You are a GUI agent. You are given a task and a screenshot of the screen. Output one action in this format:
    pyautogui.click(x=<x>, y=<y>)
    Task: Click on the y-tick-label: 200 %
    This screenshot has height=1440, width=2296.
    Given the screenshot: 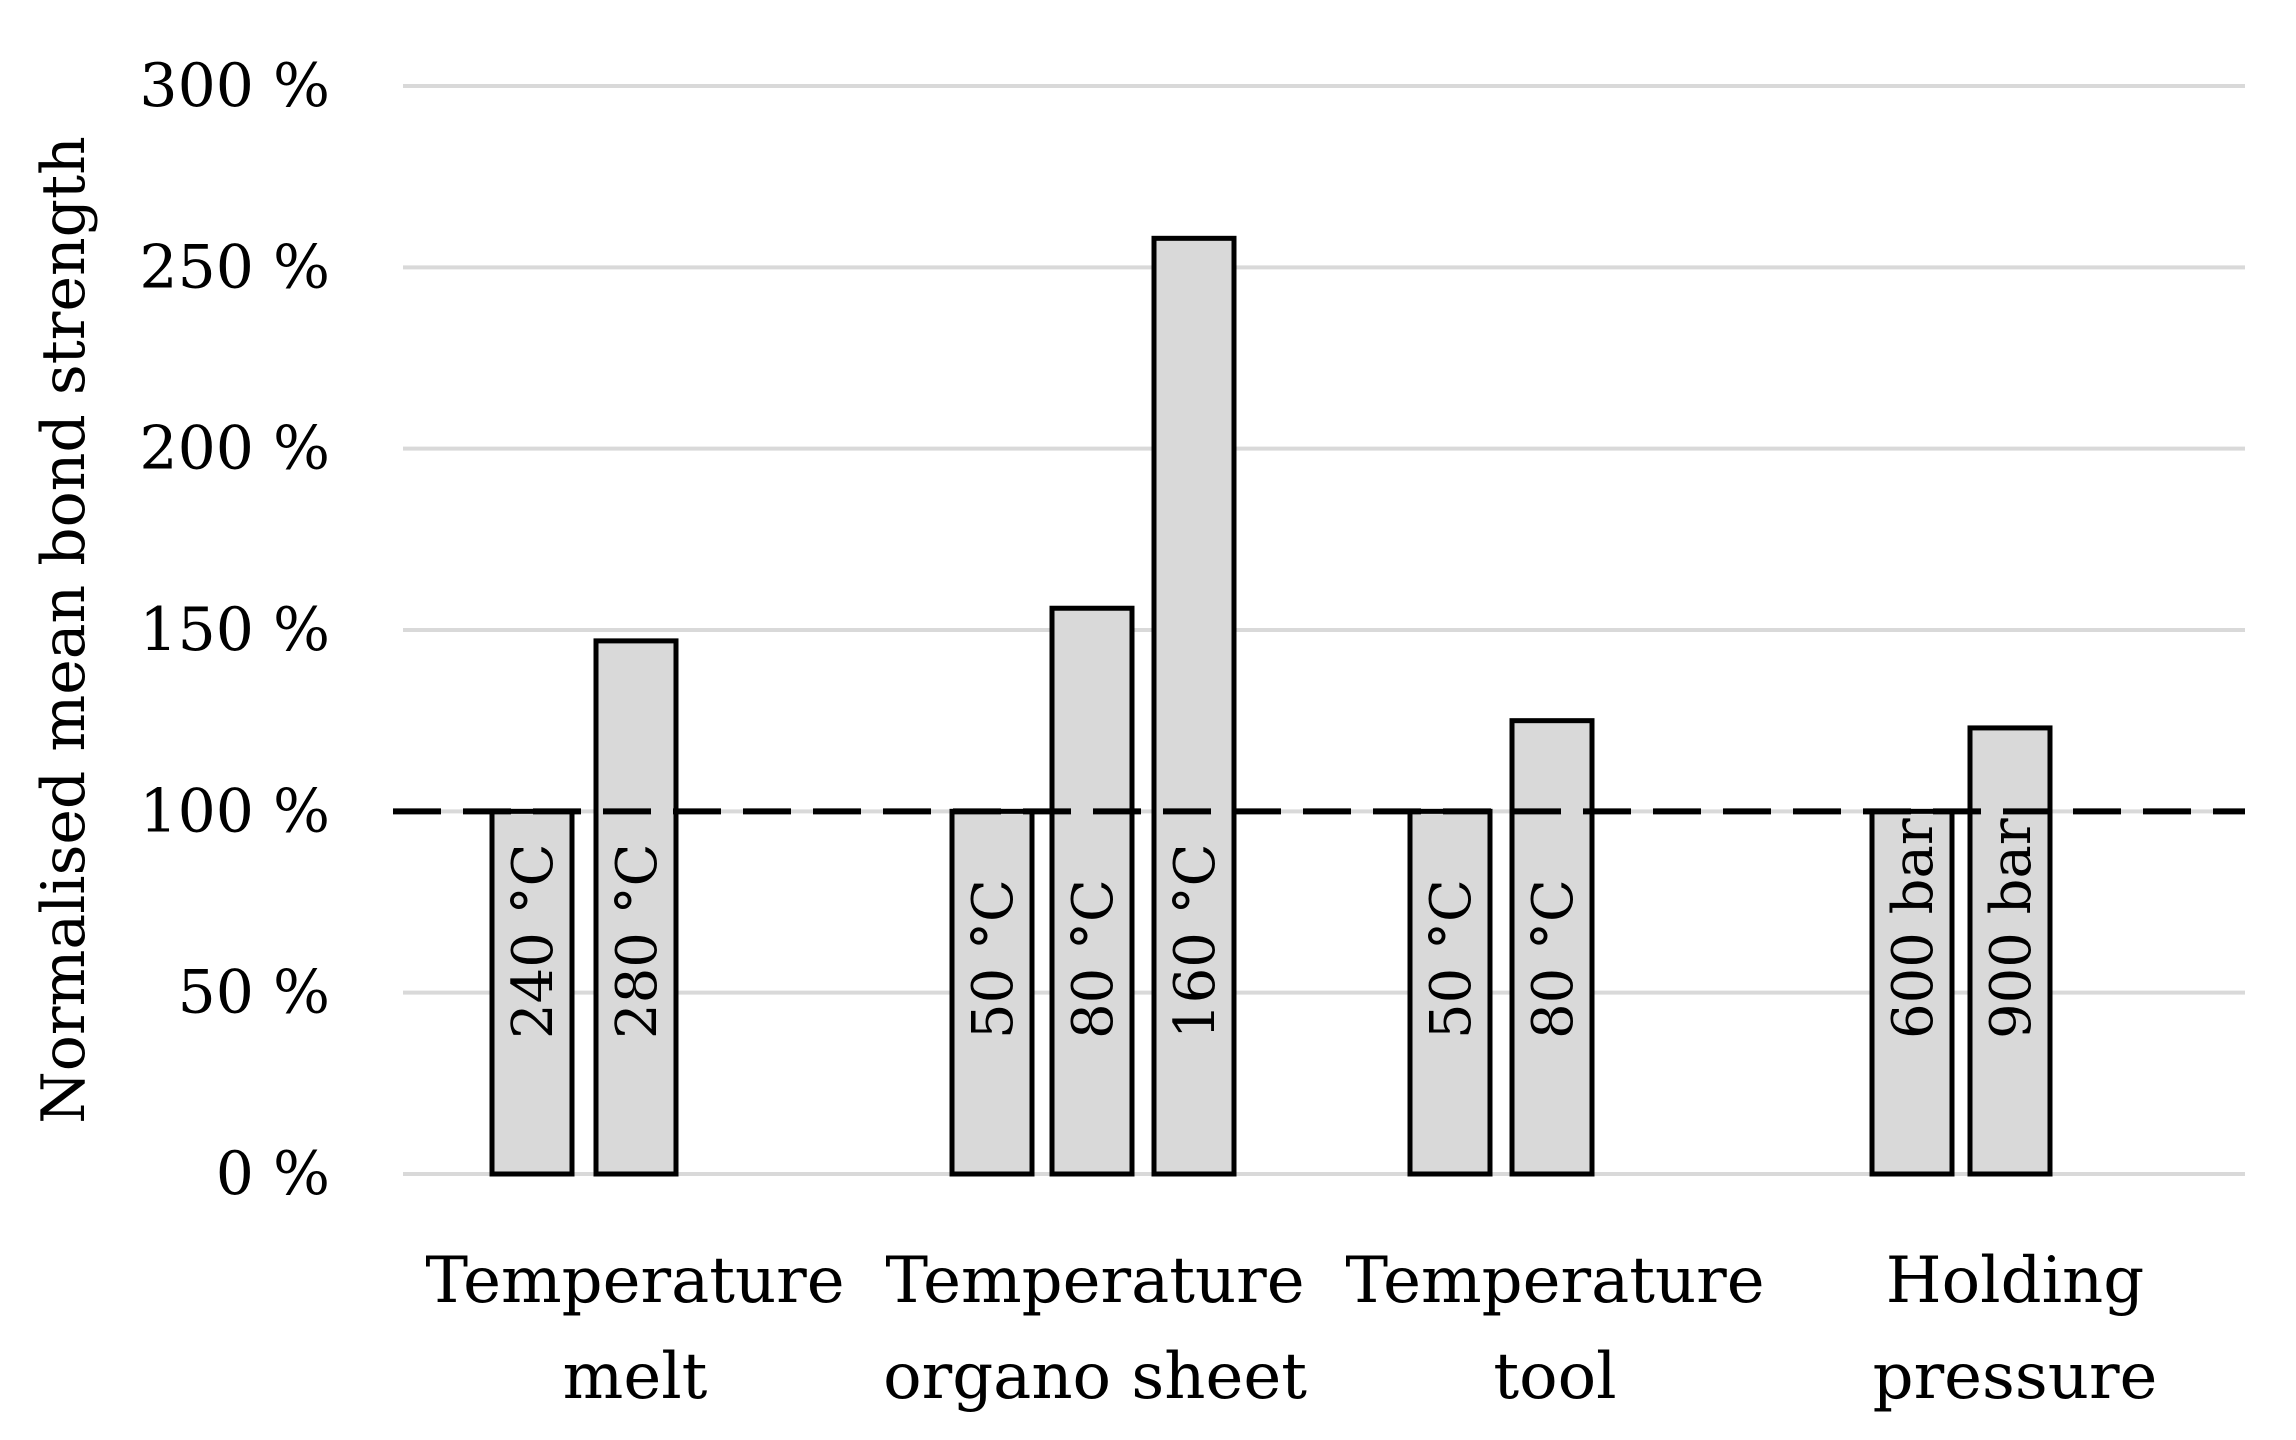 What is the action you would take?
    pyautogui.click(x=234, y=449)
    